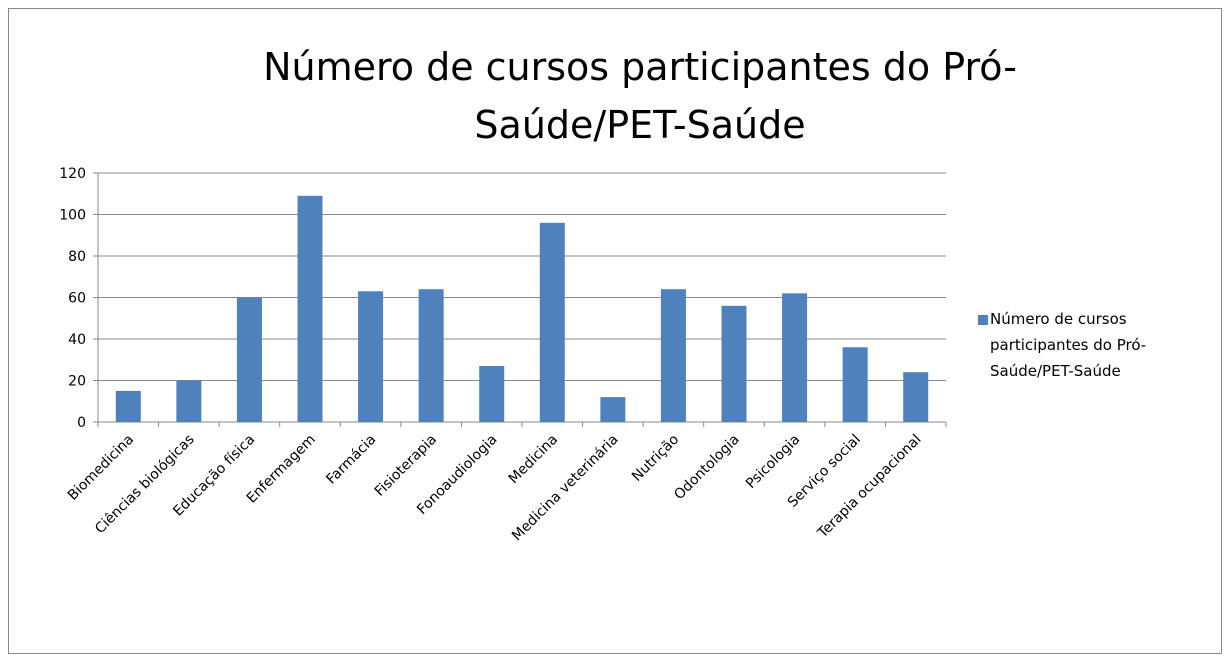 The image size is (1232, 664). Describe the element at coordinates (145, 485) in the screenshot. I see `x-tick-label: Ciências biológicas` at that location.